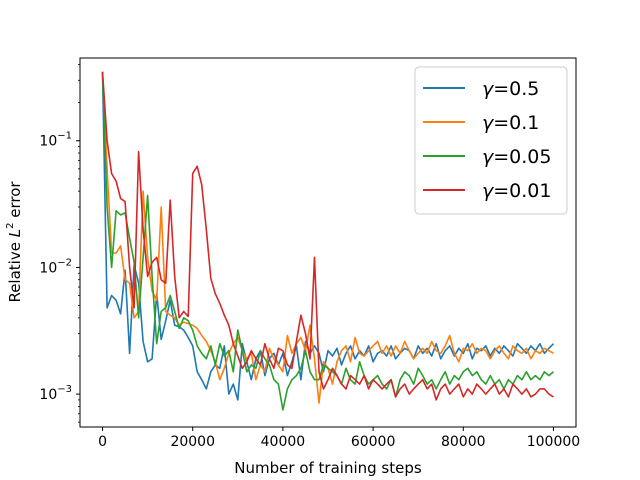  I want to click on x-tick-label: 80000, so click(463, 442).